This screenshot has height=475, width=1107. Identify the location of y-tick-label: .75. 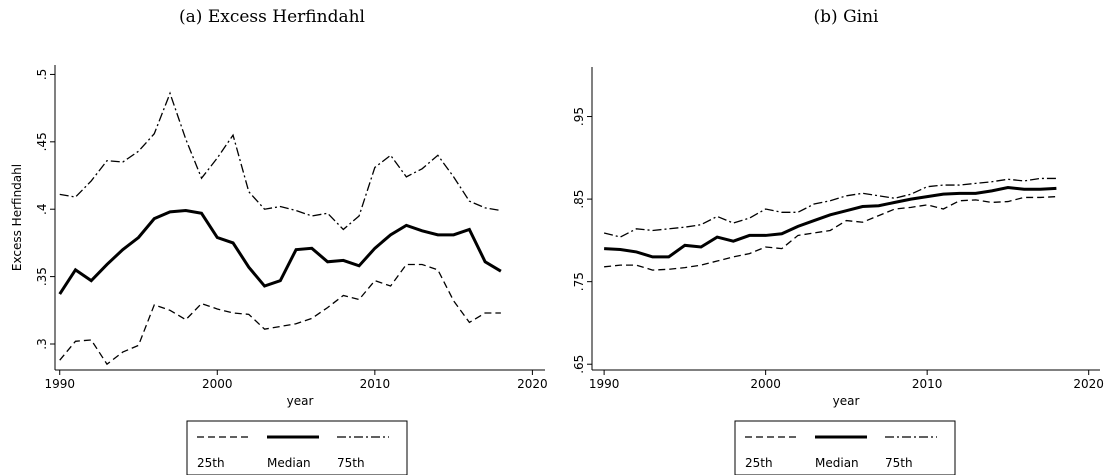
(579, 281).